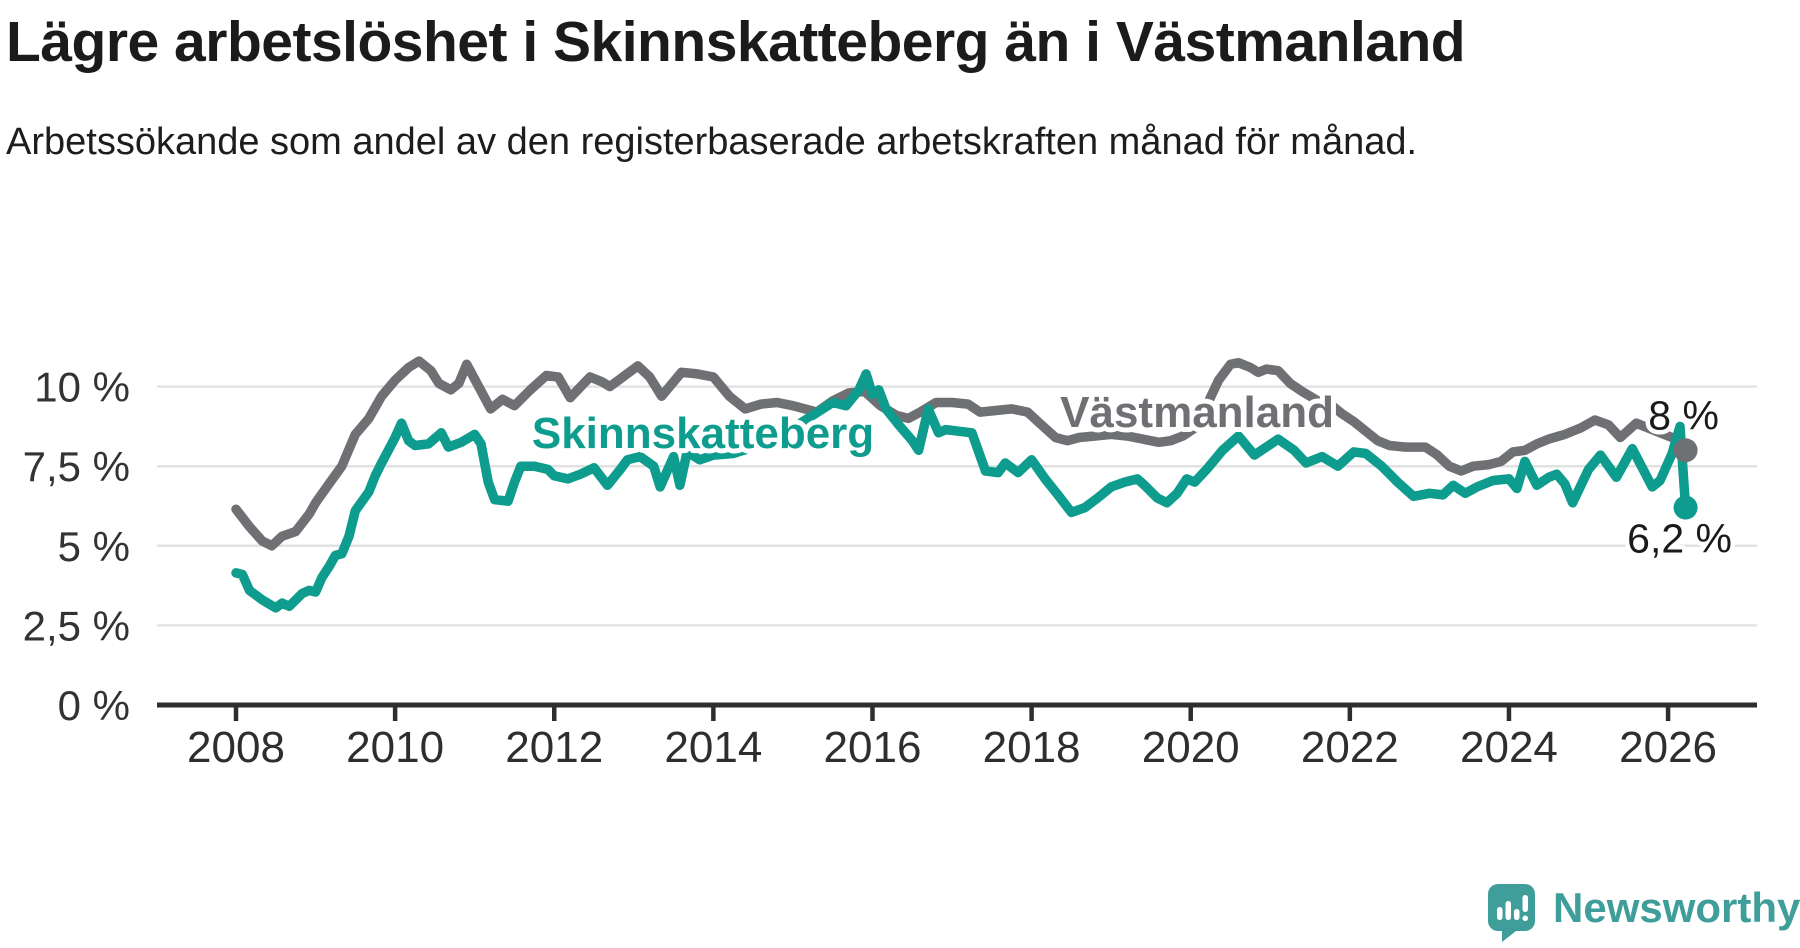 The height and width of the screenshot is (948, 1800). Describe the element at coordinates (1685, 450) in the screenshot. I see `series-end-dot-västmanland` at that location.